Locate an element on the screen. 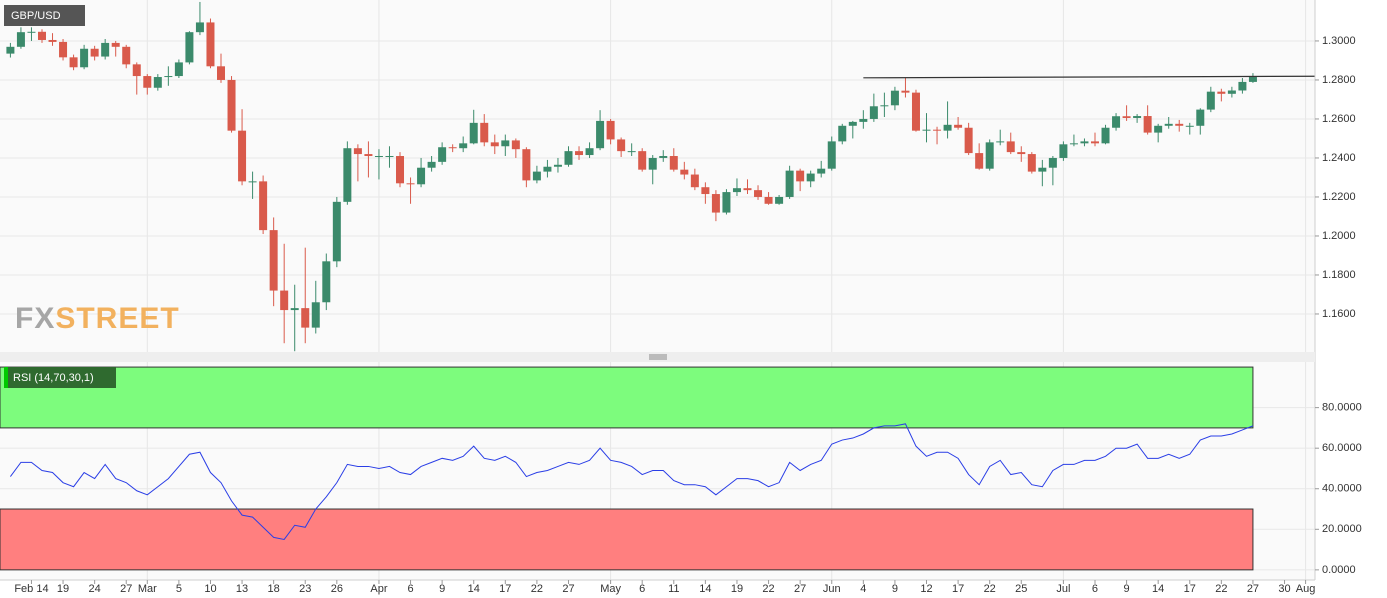 The height and width of the screenshot is (598, 1387). y-tick-label: 1.2000 is located at coordinates (1339, 236).